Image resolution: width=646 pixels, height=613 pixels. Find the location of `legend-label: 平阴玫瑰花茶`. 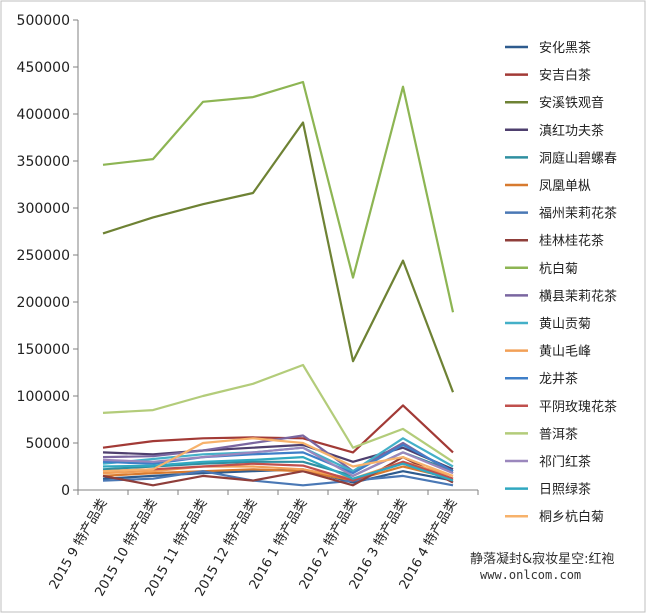

legend-label: 平阴玫瑰花茶 is located at coordinates (578, 407).